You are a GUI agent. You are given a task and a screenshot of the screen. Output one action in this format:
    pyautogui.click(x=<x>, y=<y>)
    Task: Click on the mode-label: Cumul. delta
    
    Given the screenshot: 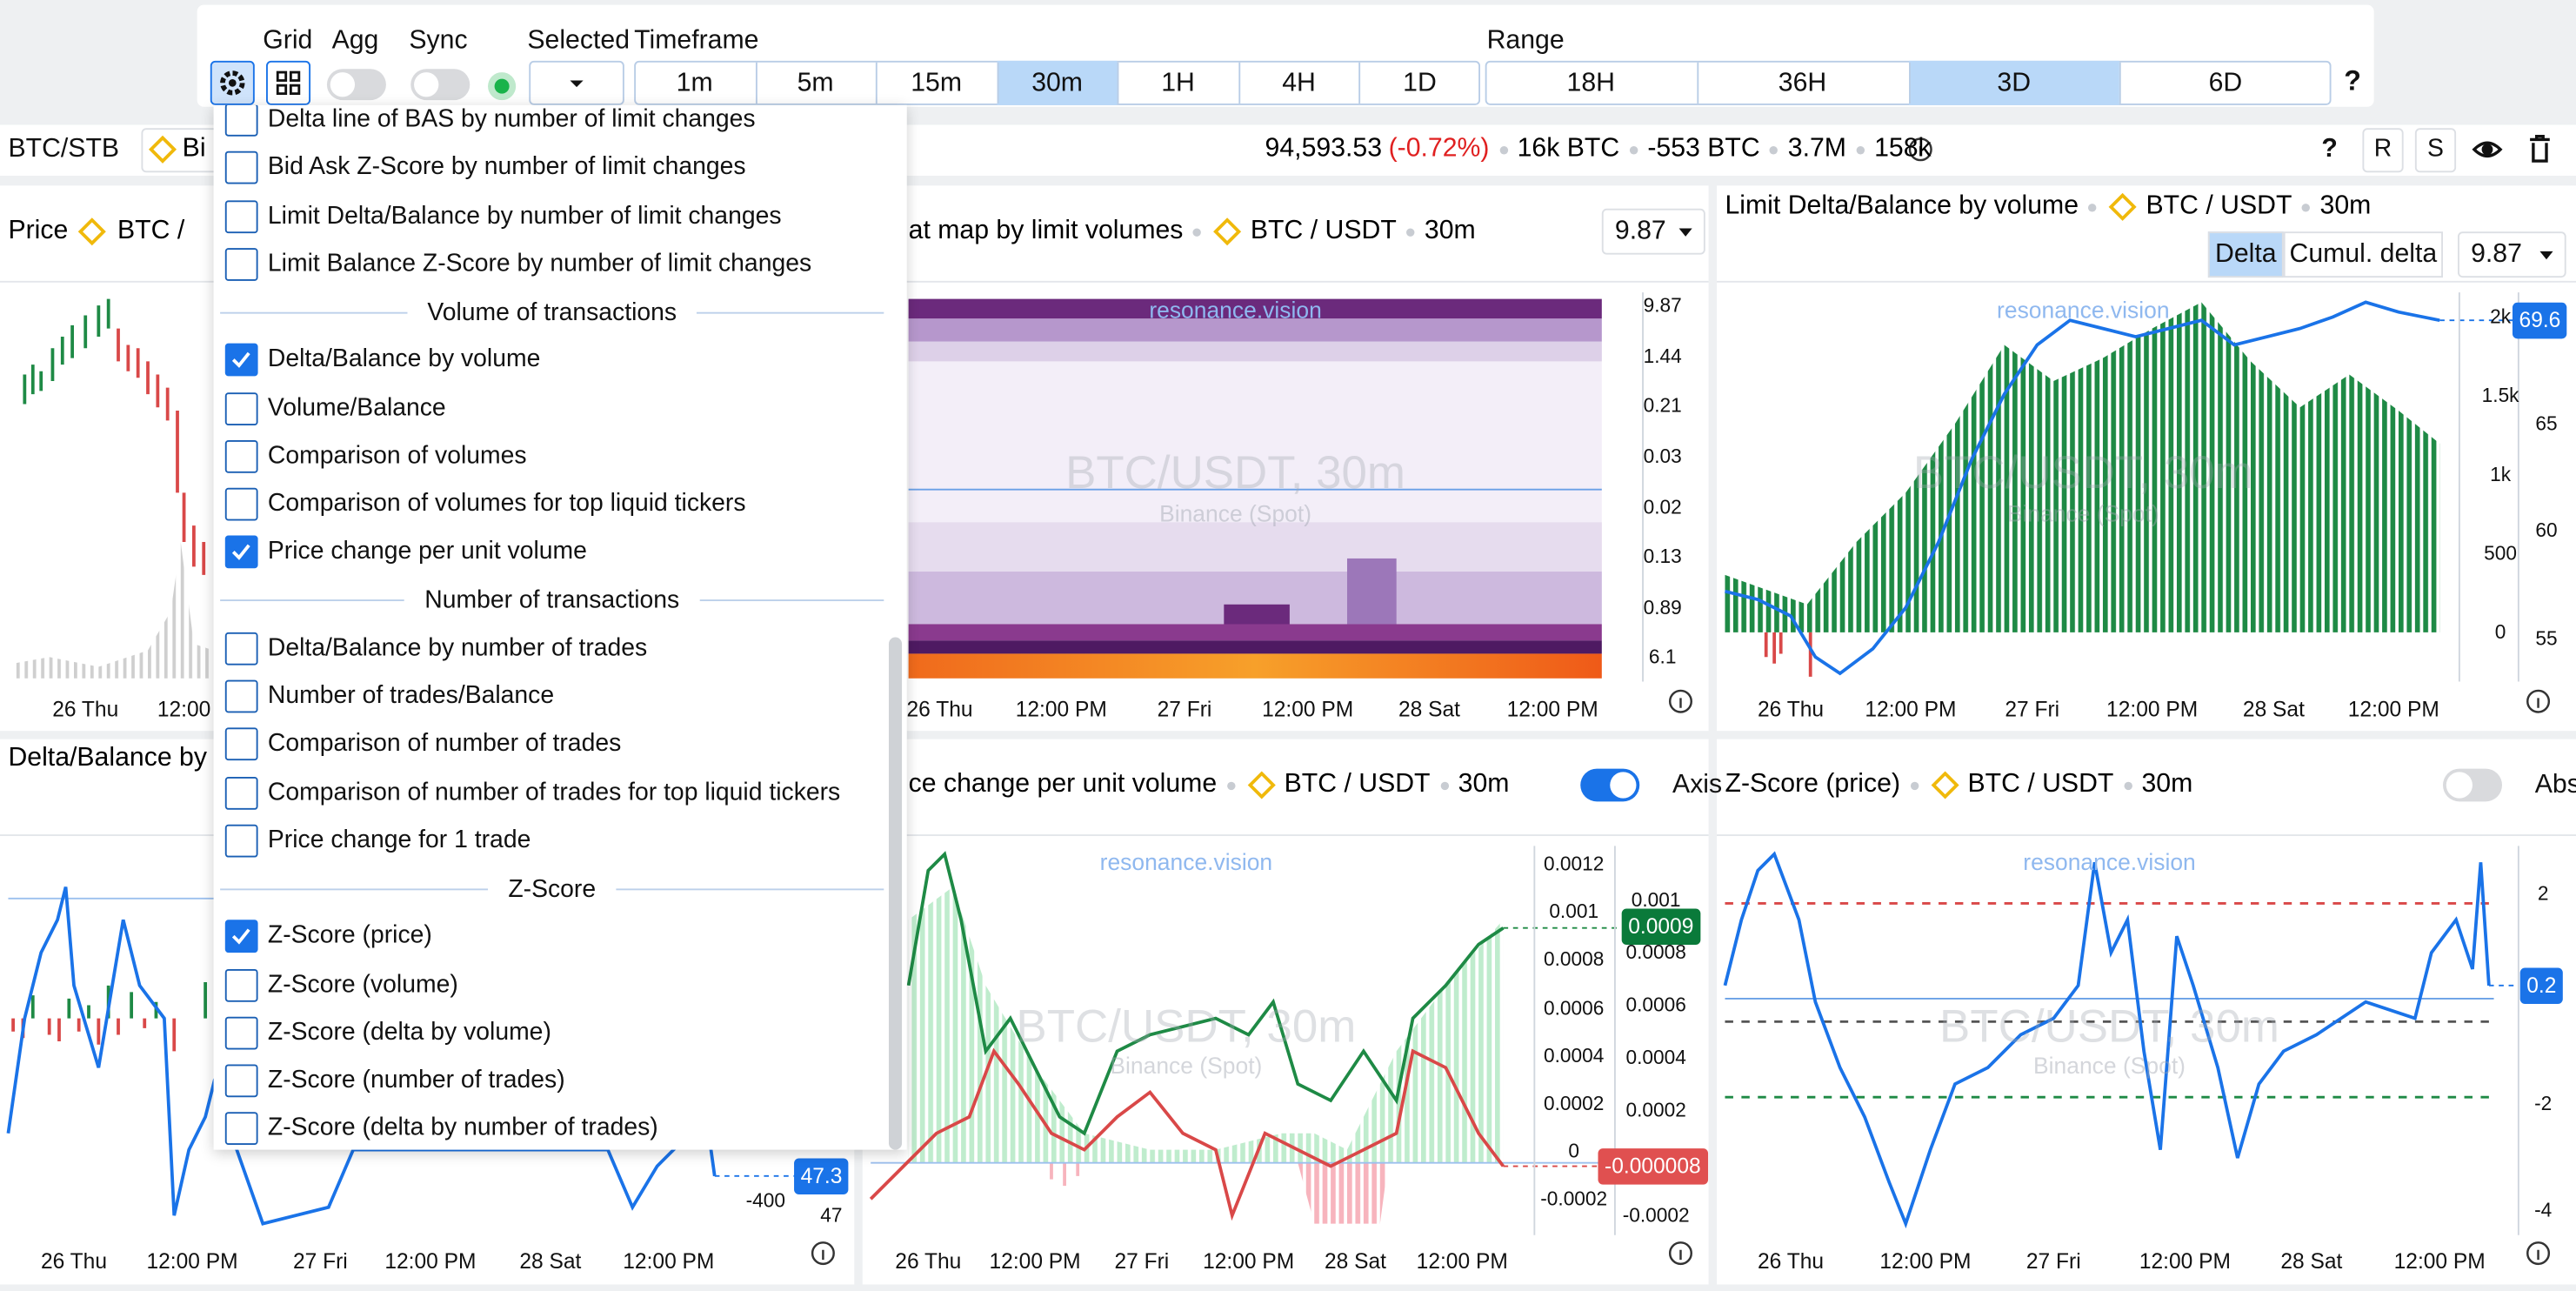 What is the action you would take?
    pyautogui.click(x=2363, y=254)
    